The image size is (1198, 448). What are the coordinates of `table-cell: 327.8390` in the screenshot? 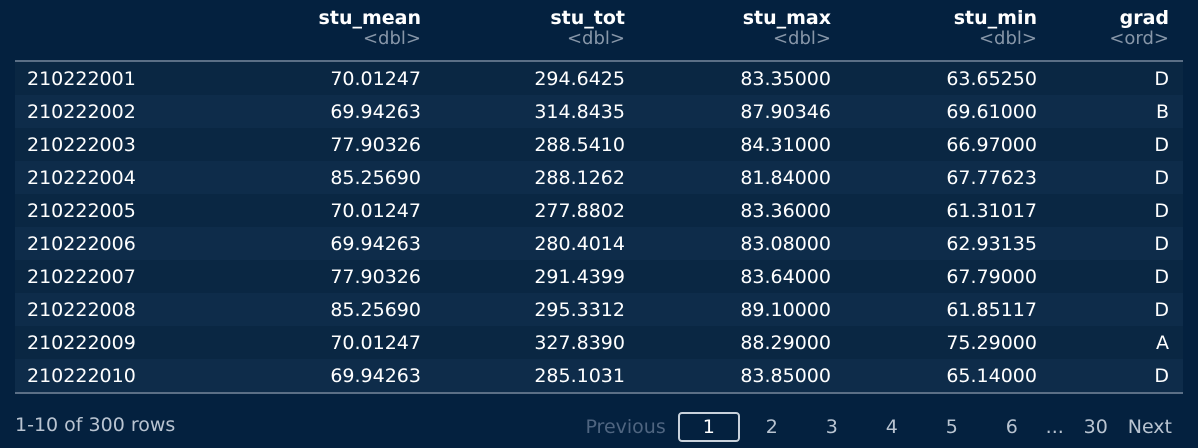 It's located at (537, 342).